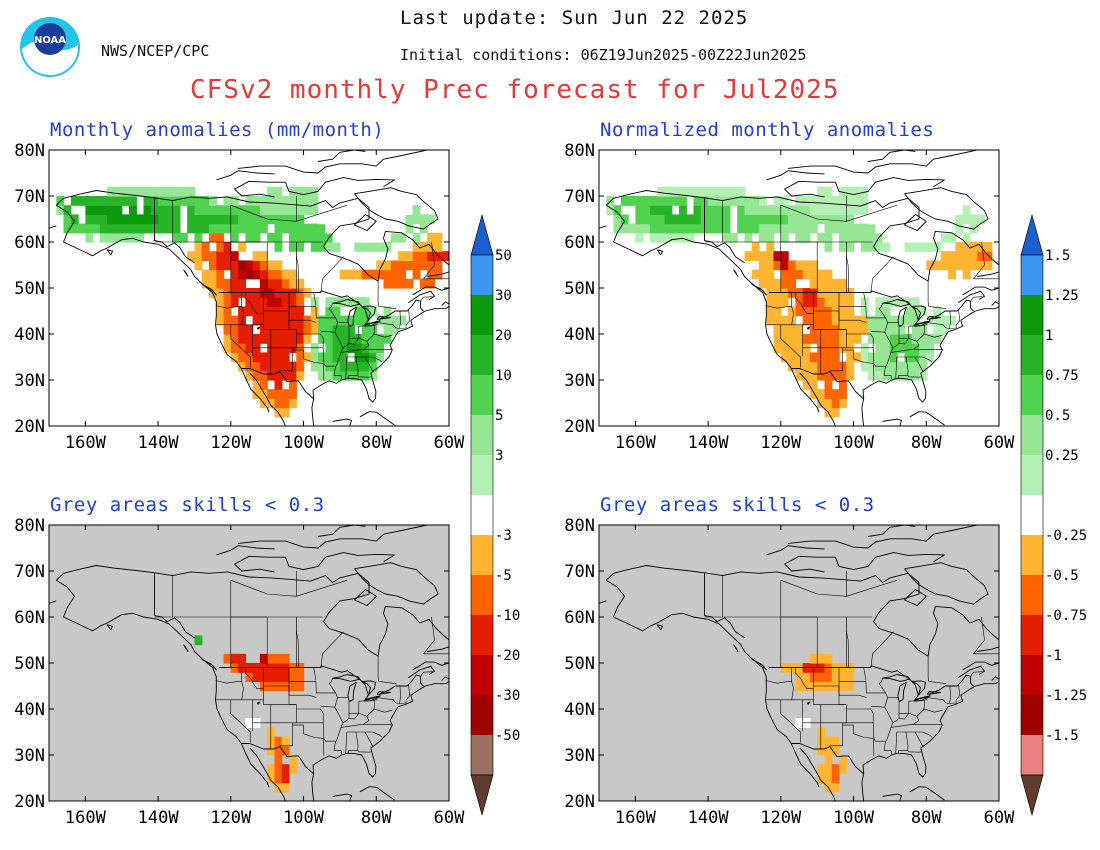  I want to click on logo-text: NOAA, so click(50, 40).